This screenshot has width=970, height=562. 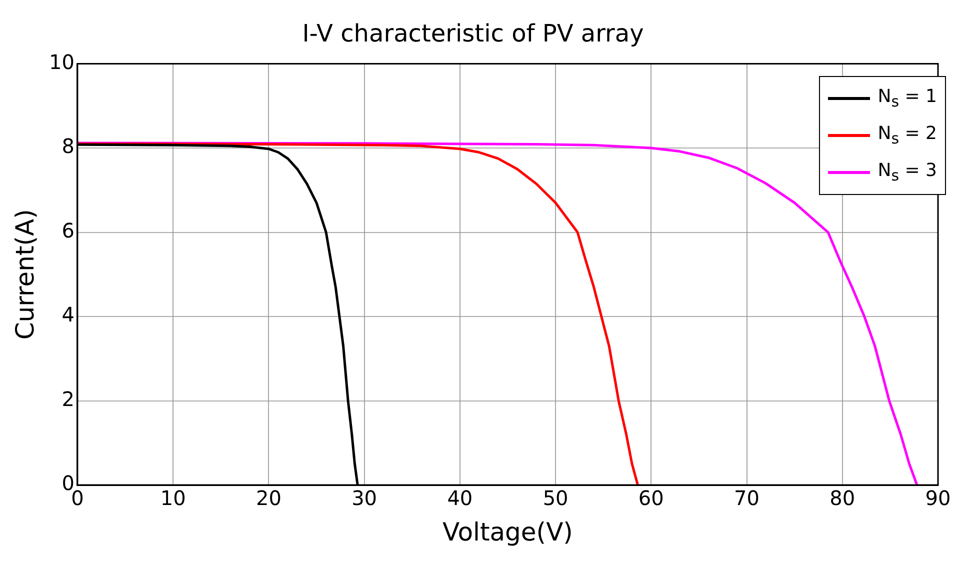 I want to click on x-tick-label: 70, so click(x=747, y=498).